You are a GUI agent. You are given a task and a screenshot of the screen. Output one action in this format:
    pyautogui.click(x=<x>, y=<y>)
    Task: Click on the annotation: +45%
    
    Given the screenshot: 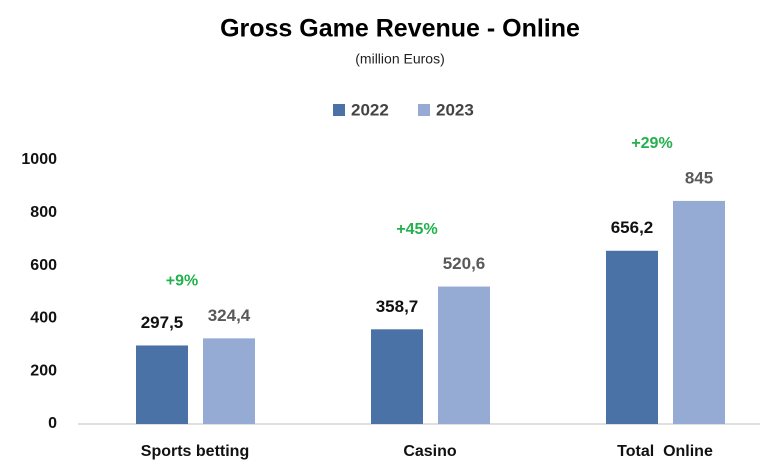 What is the action you would take?
    pyautogui.click(x=416, y=229)
    